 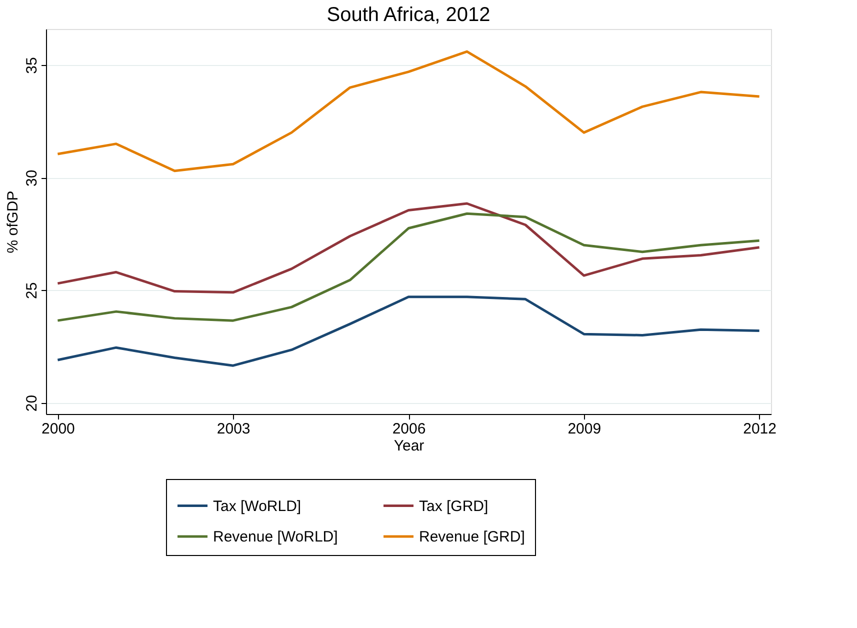 I want to click on y-tick-label: 30, so click(x=32, y=178).